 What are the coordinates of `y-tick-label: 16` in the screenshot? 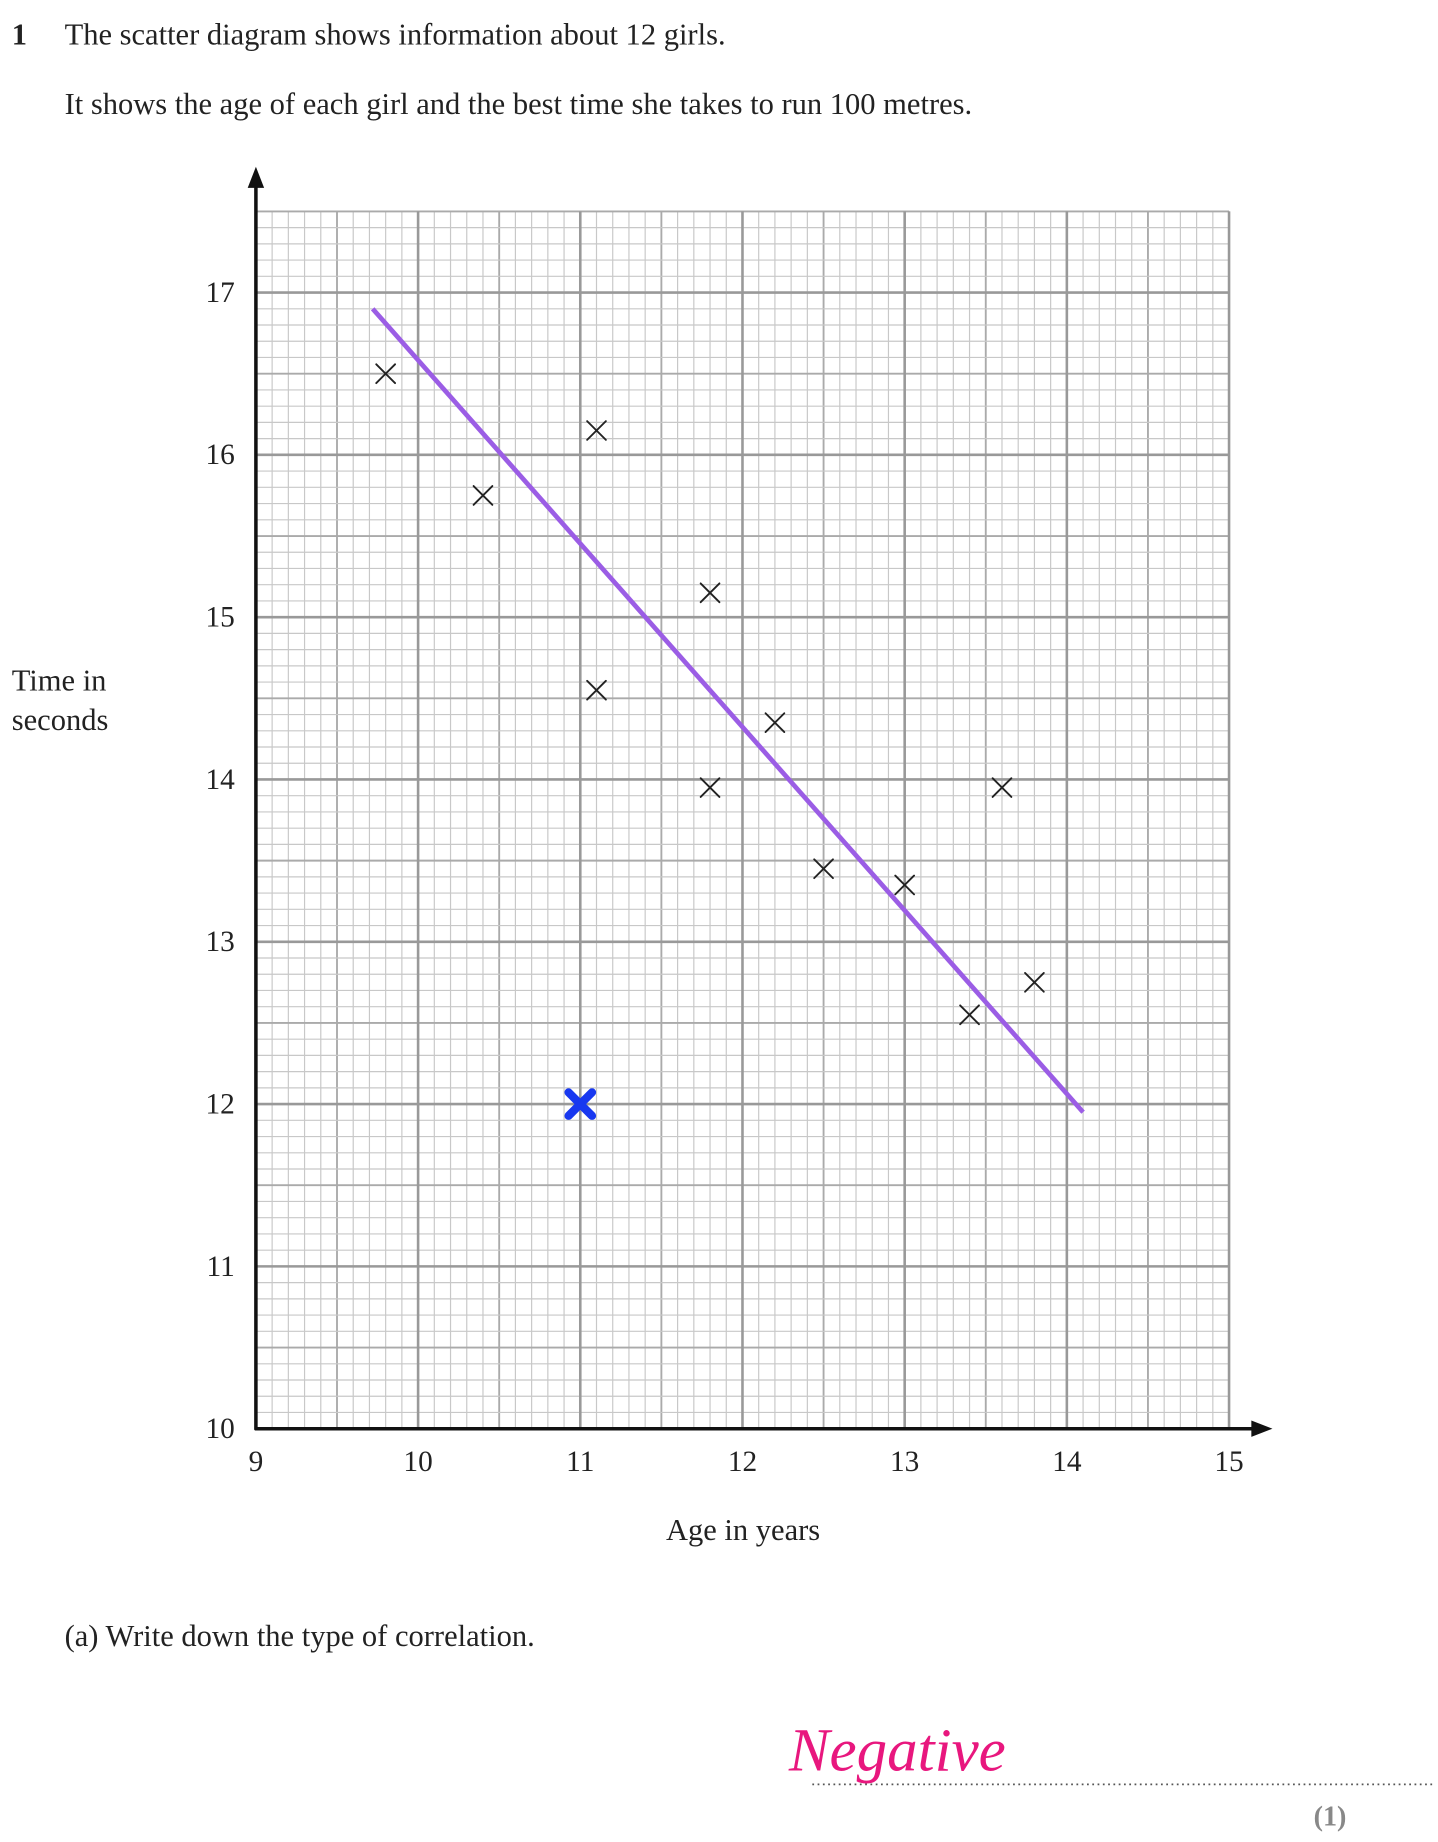 It's located at (219, 455).